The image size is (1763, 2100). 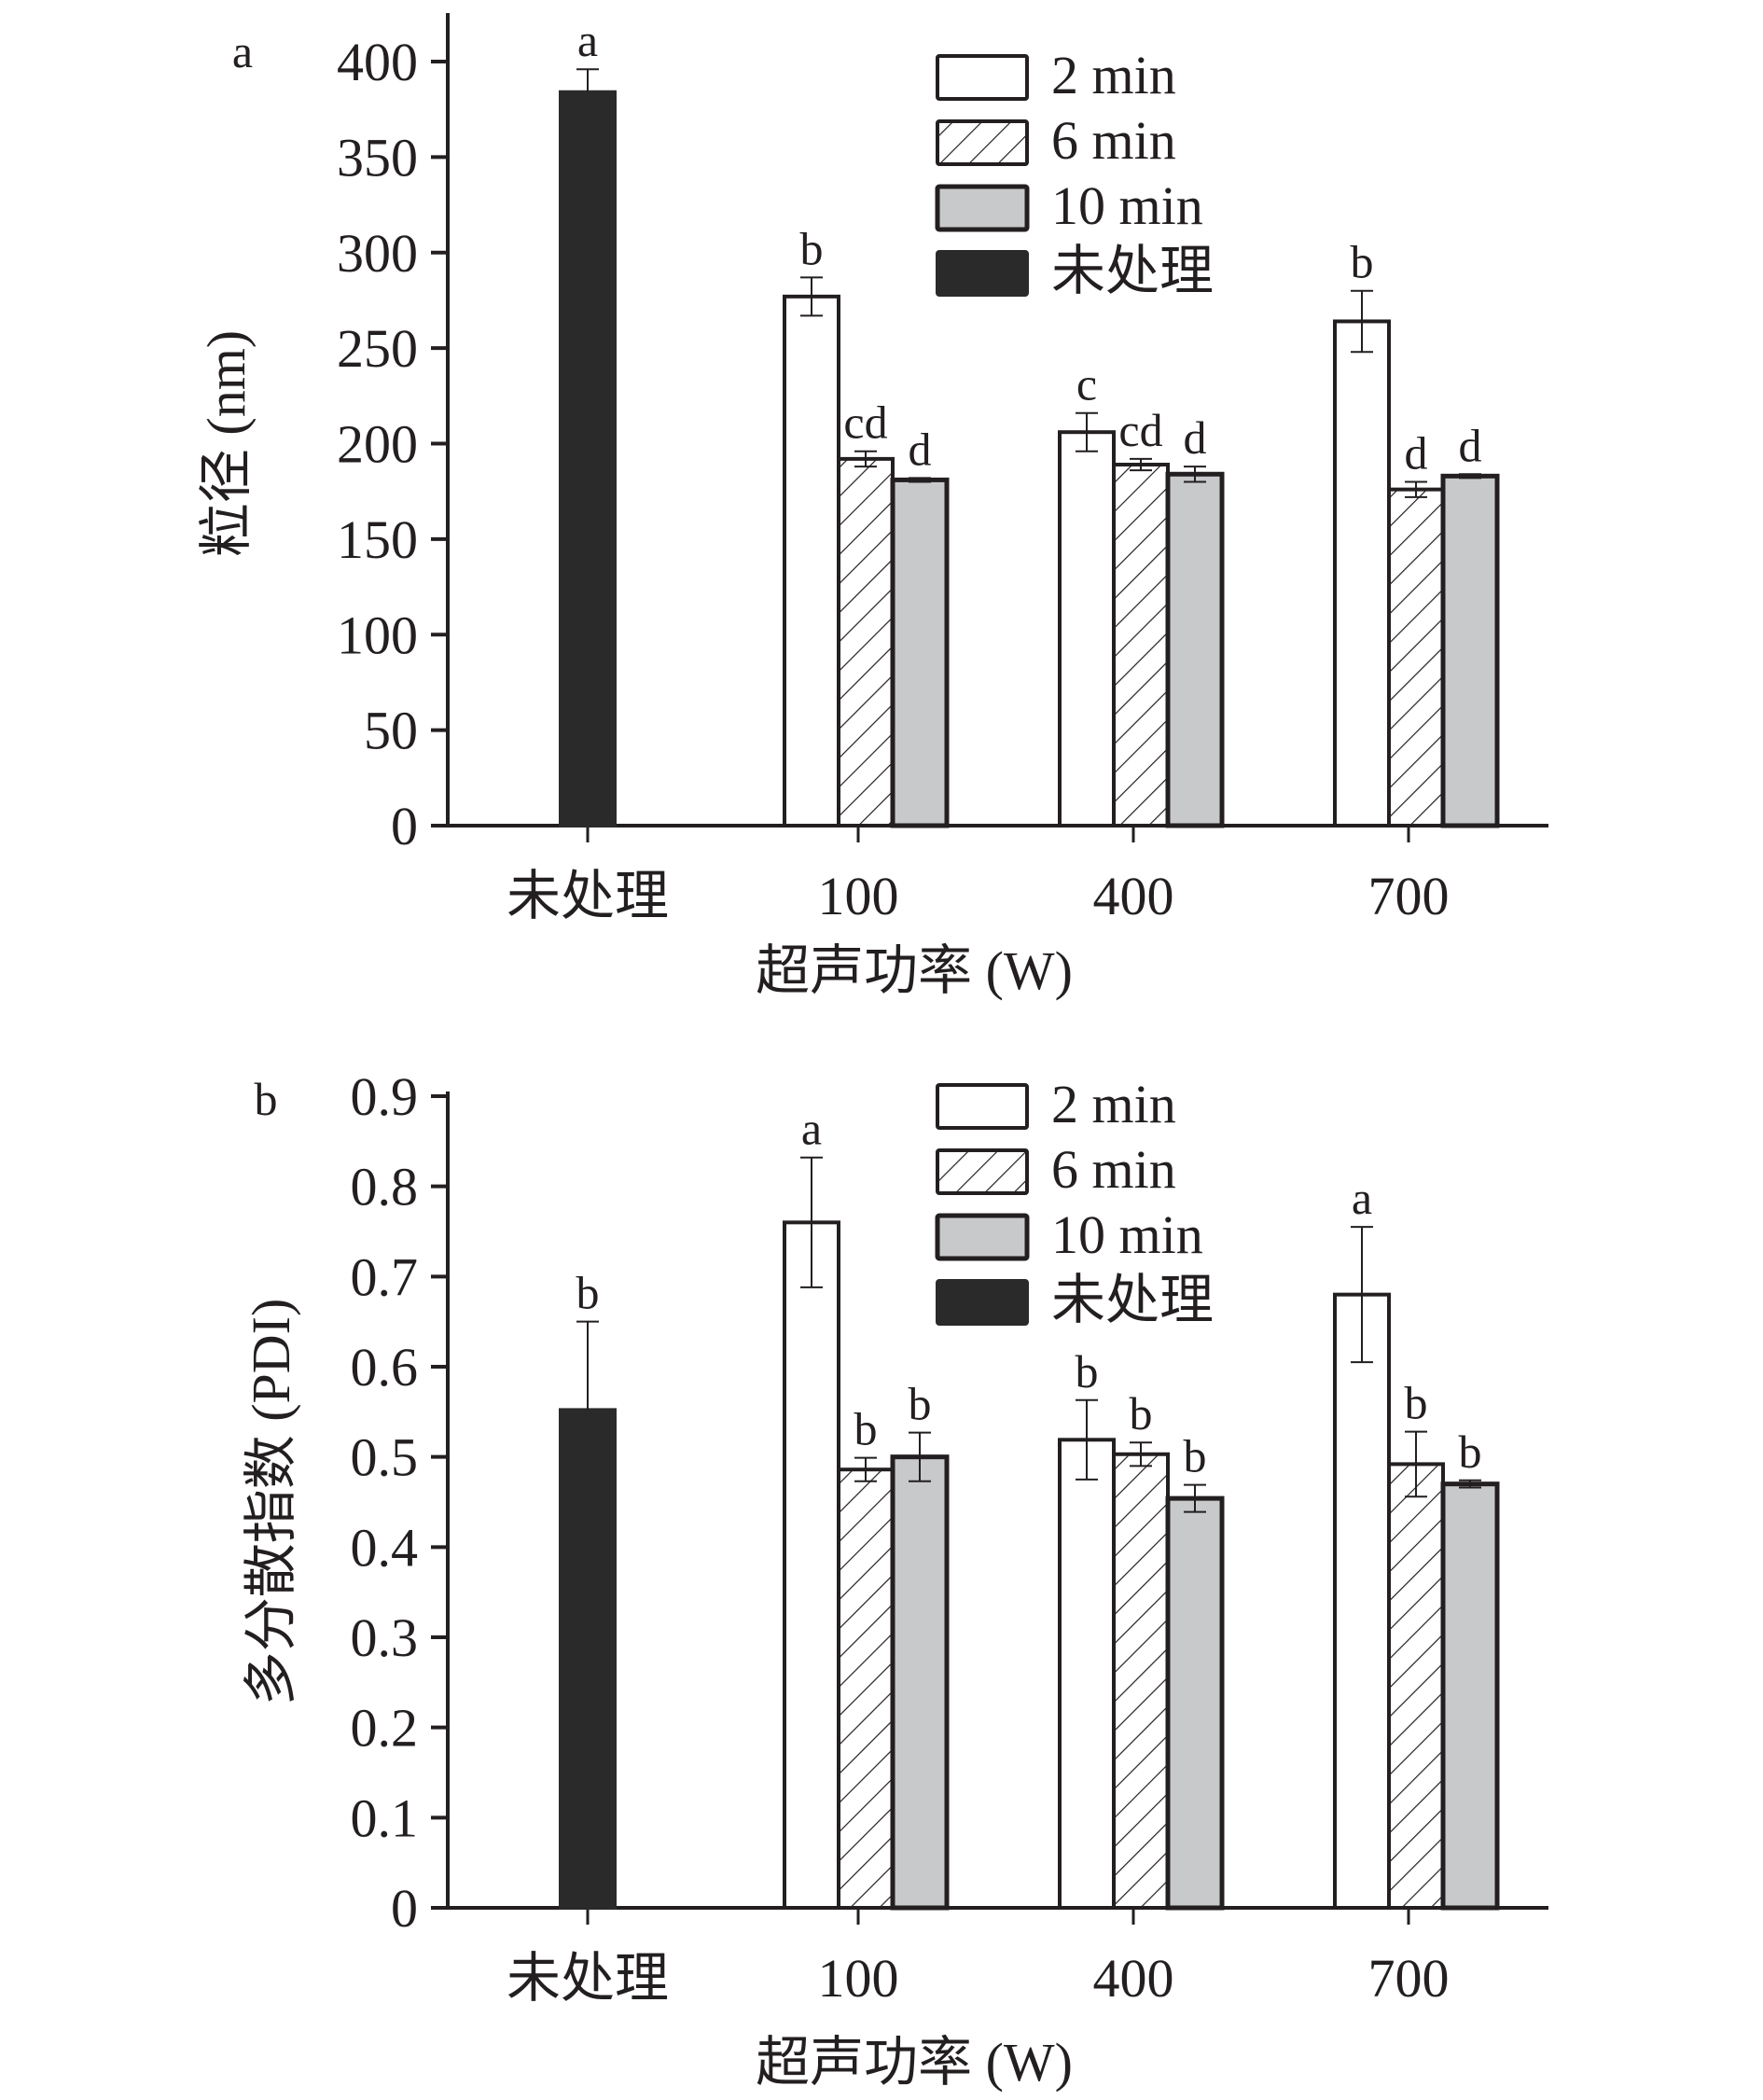 I want to click on panel-label: b, so click(x=266, y=1099).